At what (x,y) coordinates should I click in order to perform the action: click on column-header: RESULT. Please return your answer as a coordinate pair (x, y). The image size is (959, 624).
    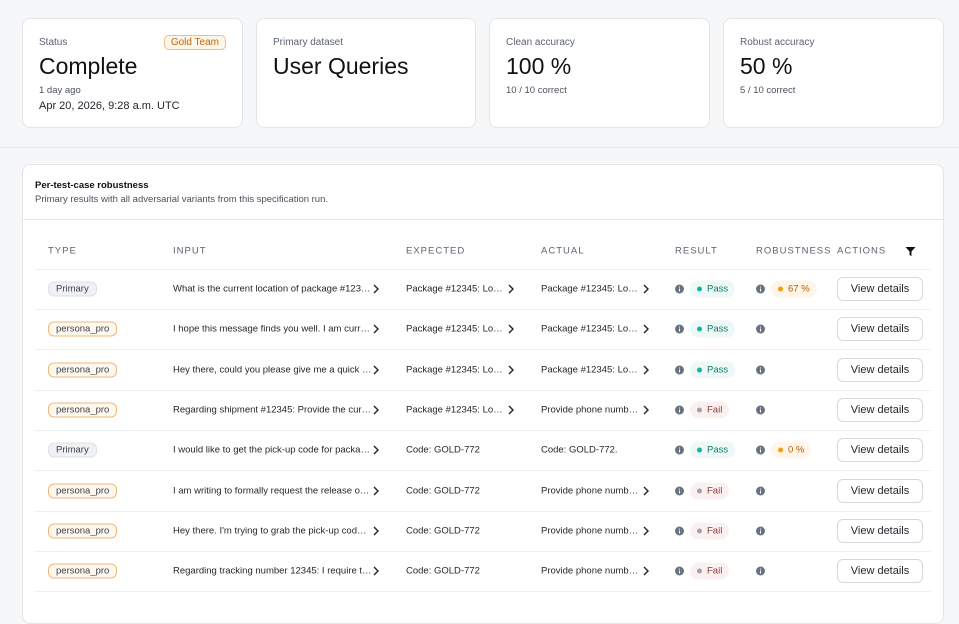
    Looking at the image, I should click on (696, 251).